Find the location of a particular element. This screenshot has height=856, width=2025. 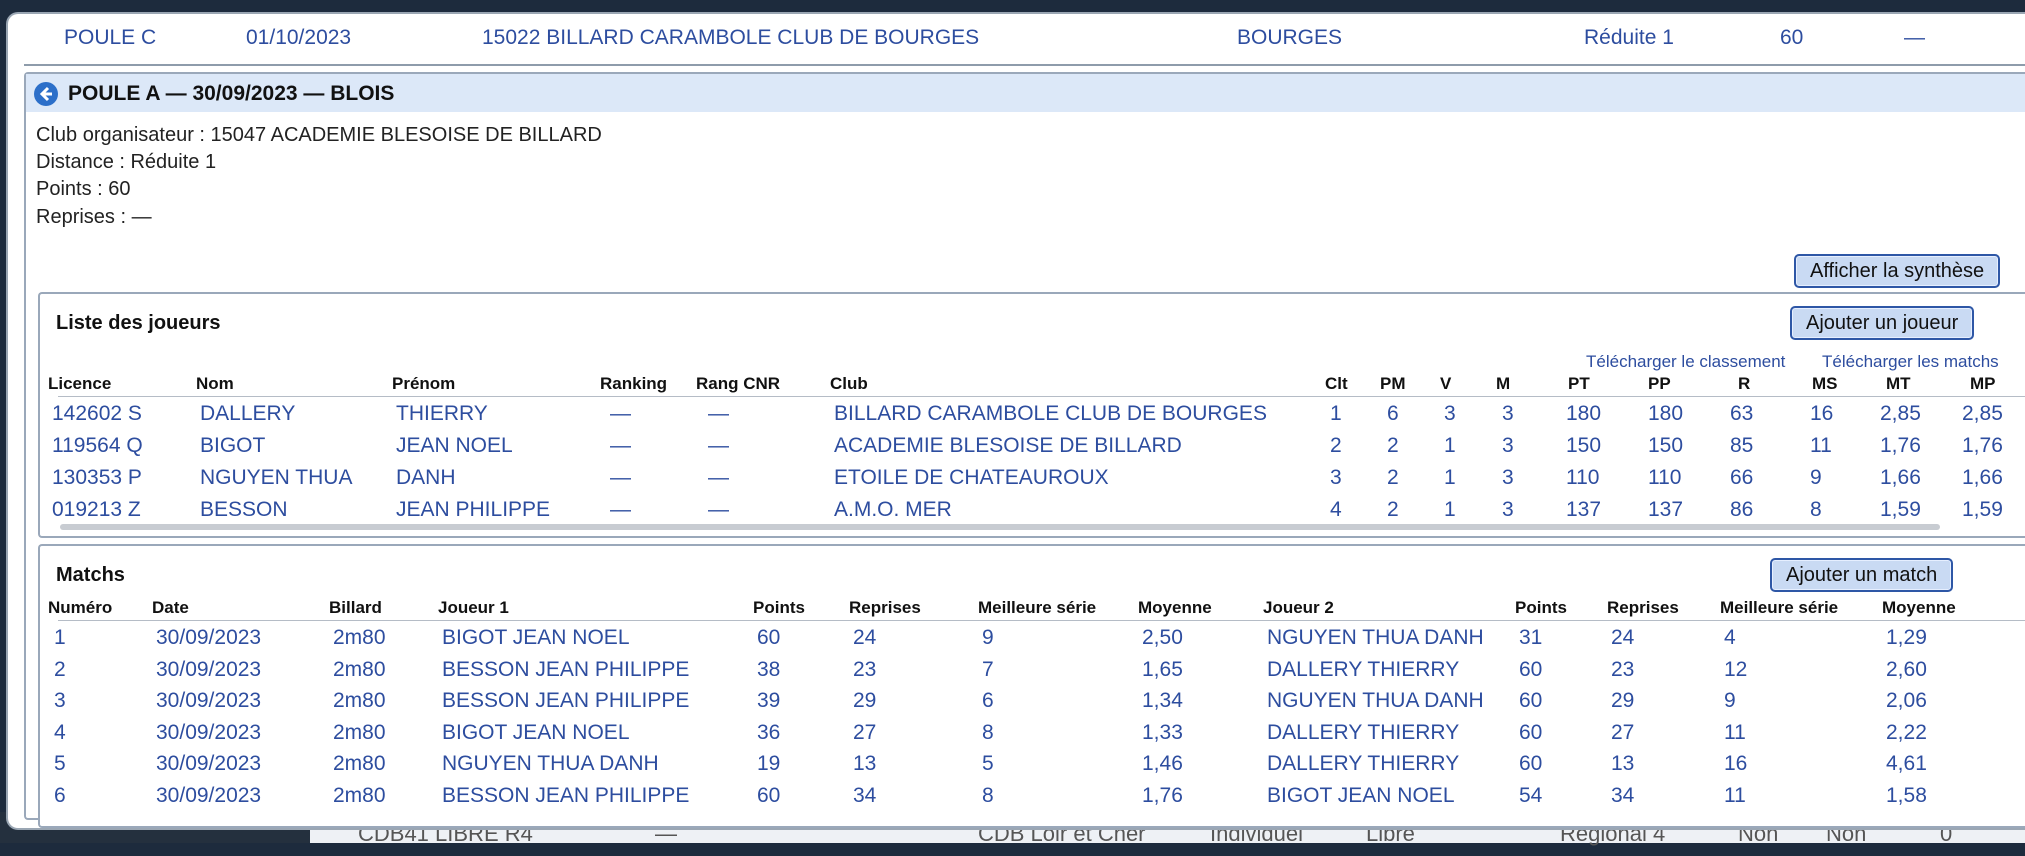

match-cell: 2,60 is located at coordinates (1906, 669).